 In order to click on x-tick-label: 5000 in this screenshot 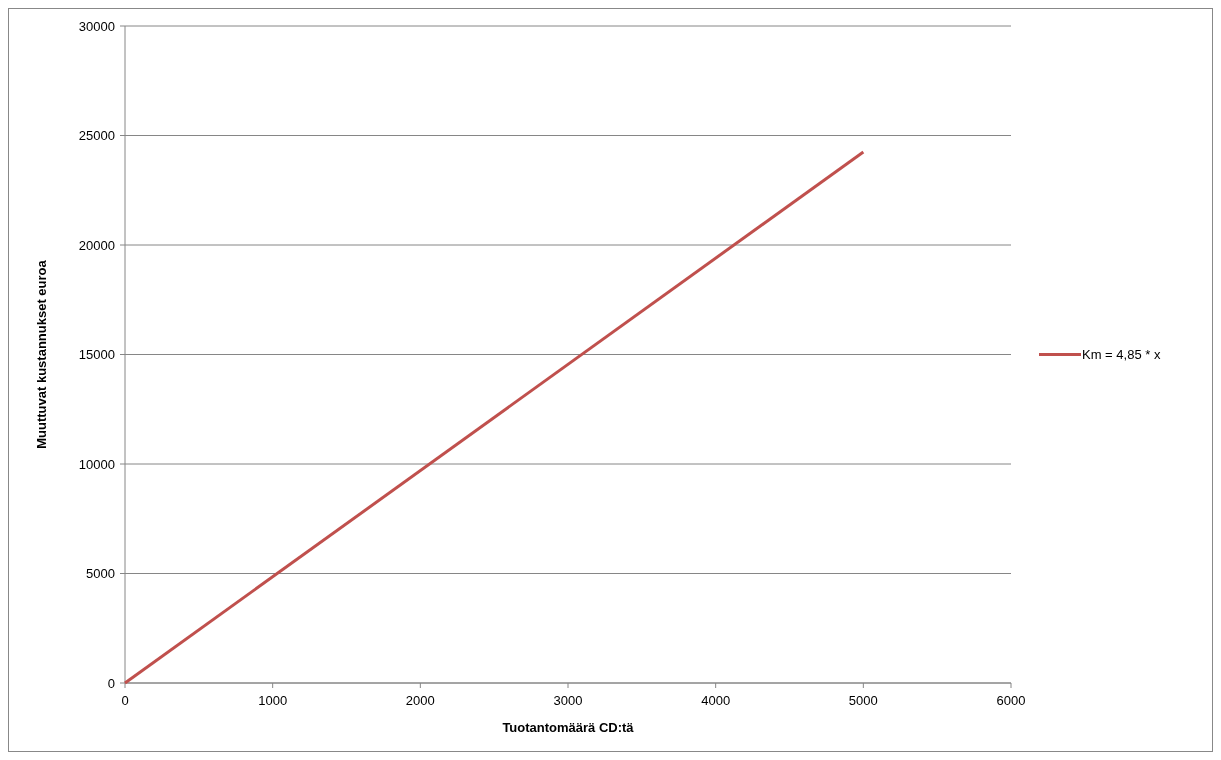, I will do `click(863, 700)`.